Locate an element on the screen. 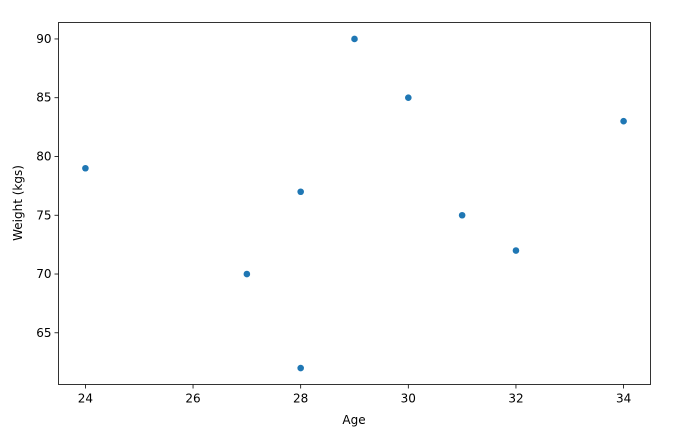 Image resolution: width=700 pixels, height=439 pixels. x-tick-label: 28 is located at coordinates (300, 399).